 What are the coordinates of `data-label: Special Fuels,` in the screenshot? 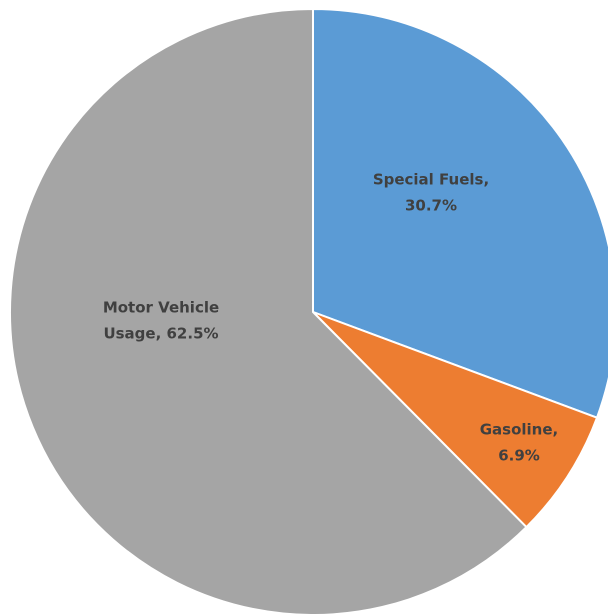 It's located at (431, 180).